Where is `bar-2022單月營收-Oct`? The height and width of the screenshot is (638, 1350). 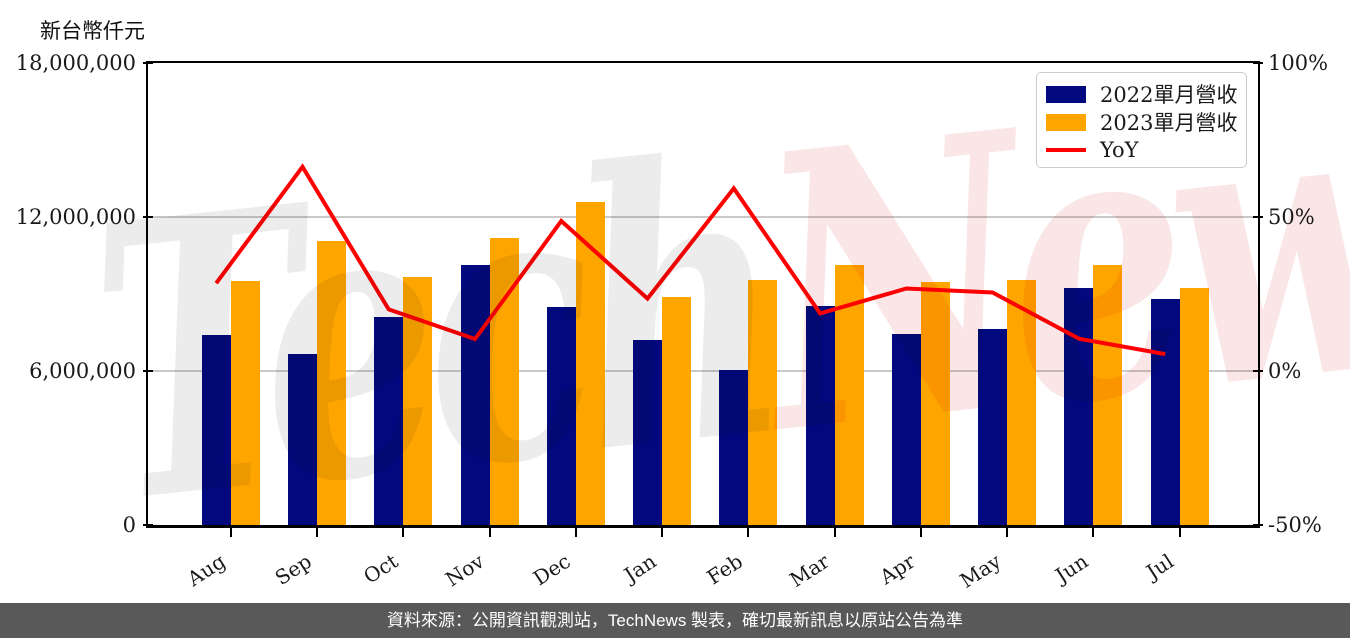
bar-2022單月營收-Oct is located at coordinates (389, 421).